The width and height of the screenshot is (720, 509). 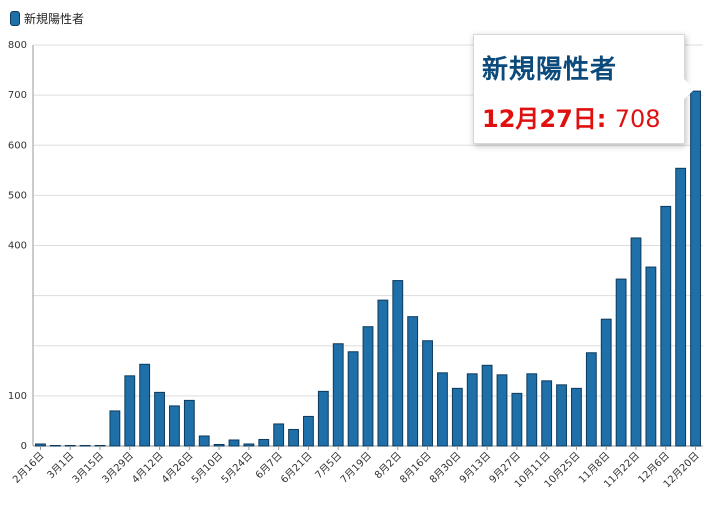 I want to click on legend-swatch, so click(x=15, y=18).